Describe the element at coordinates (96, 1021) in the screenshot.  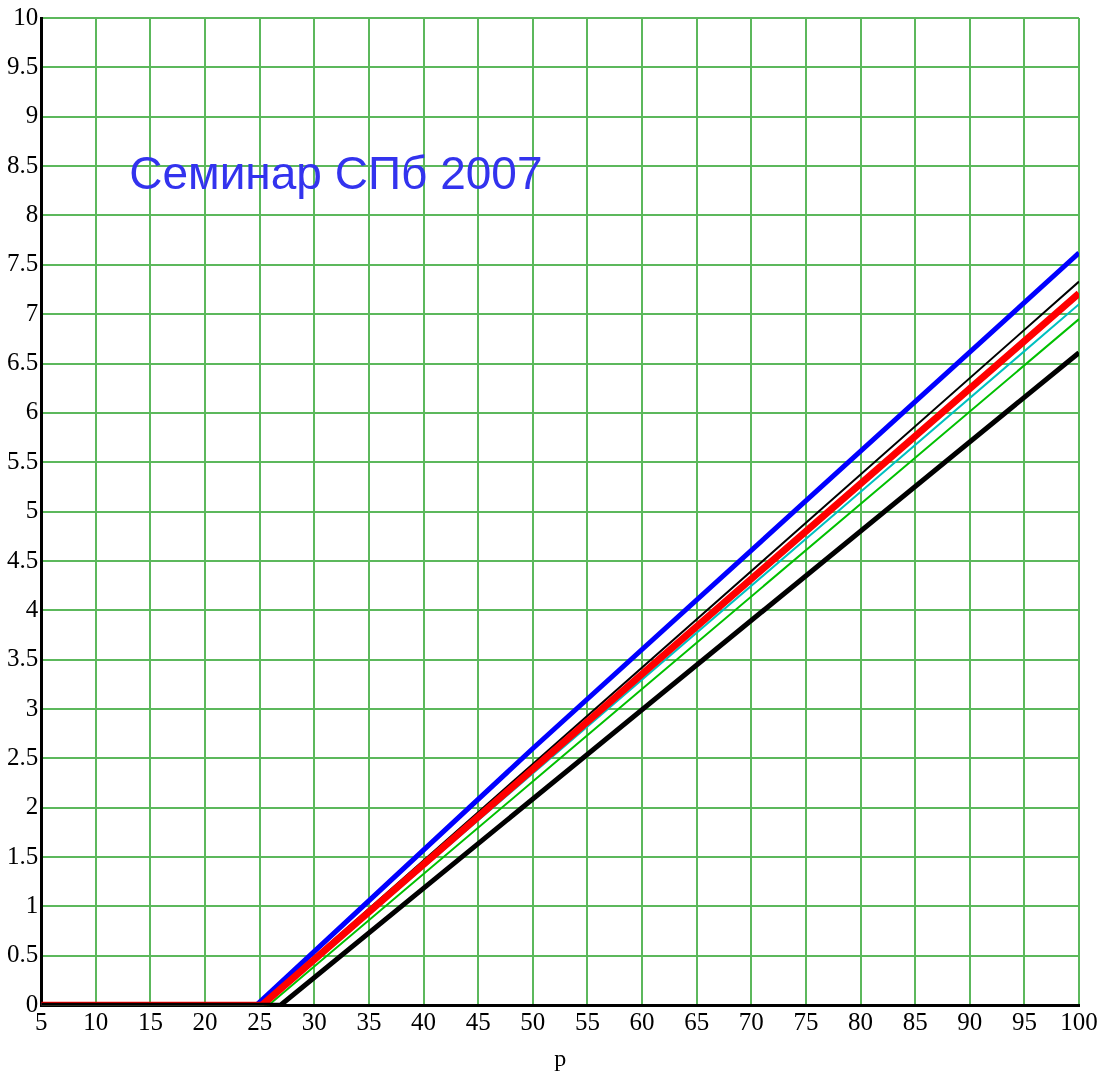
I see `x-tick-label: 10` at that location.